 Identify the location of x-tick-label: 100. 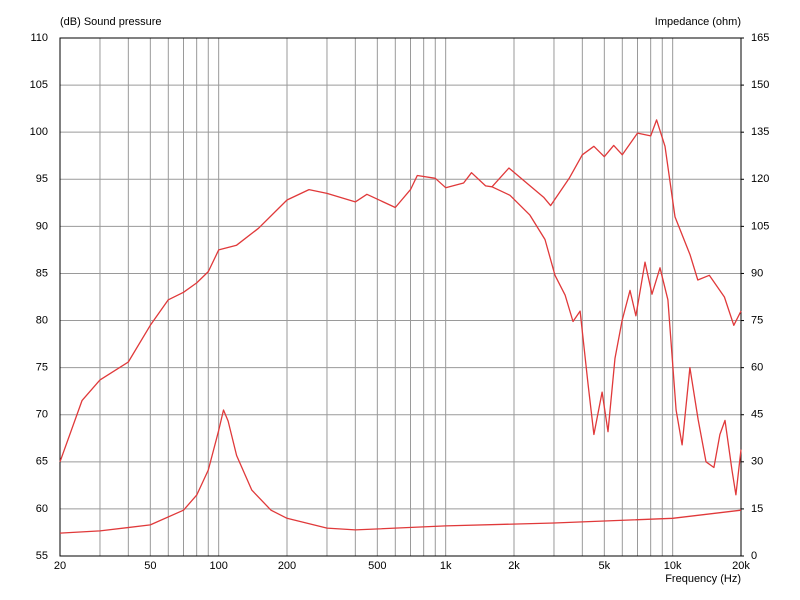
(218, 566).